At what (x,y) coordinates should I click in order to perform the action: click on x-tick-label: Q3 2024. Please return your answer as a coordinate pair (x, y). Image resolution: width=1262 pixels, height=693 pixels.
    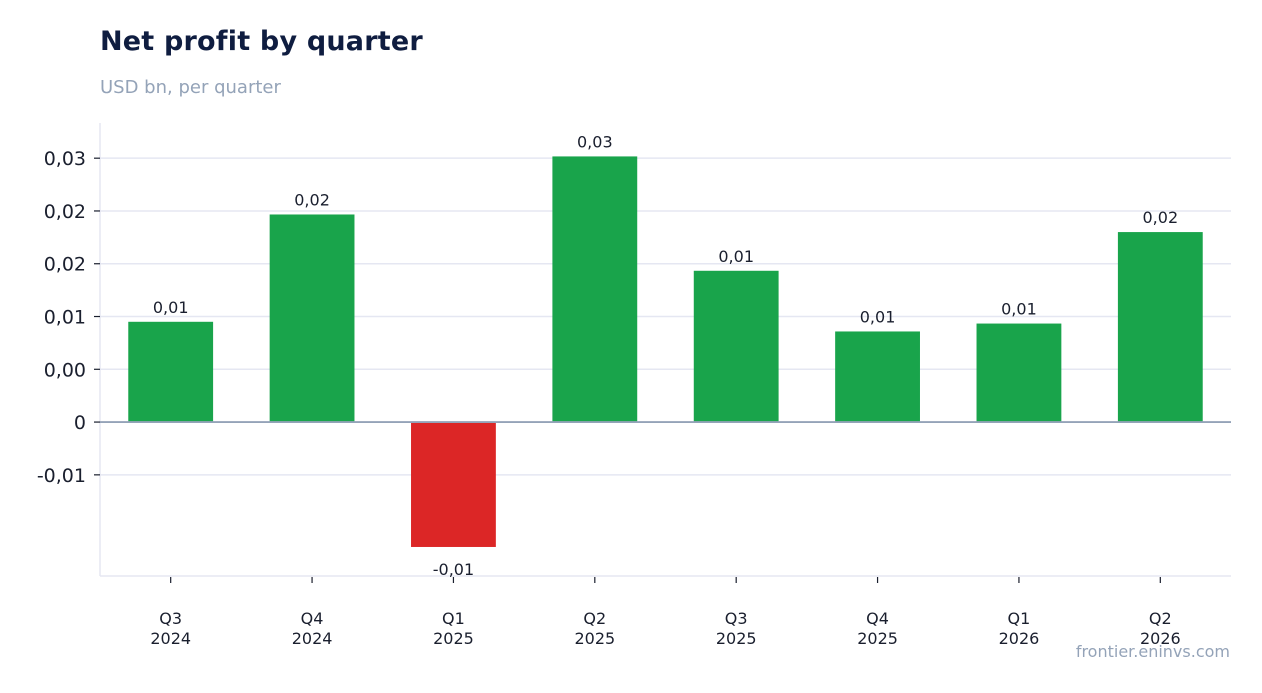
    Looking at the image, I should click on (170, 628).